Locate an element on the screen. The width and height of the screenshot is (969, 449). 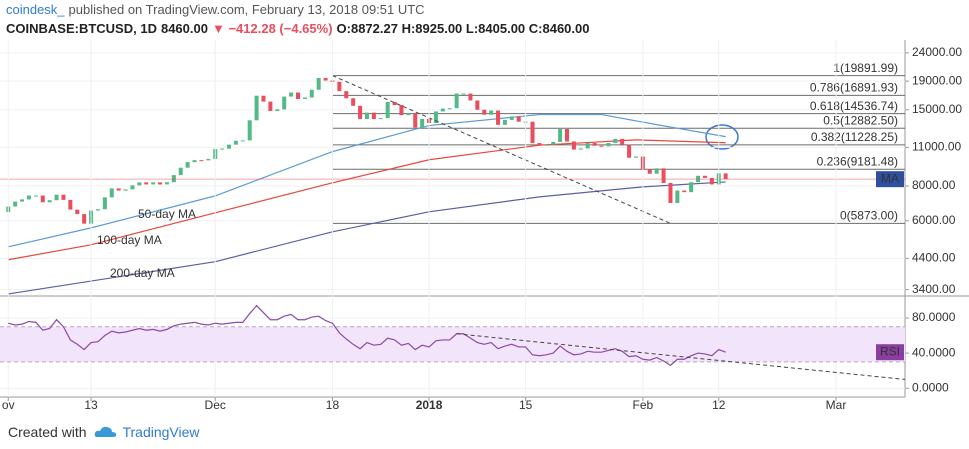
ma-label: 200-day MA is located at coordinates (142, 273).